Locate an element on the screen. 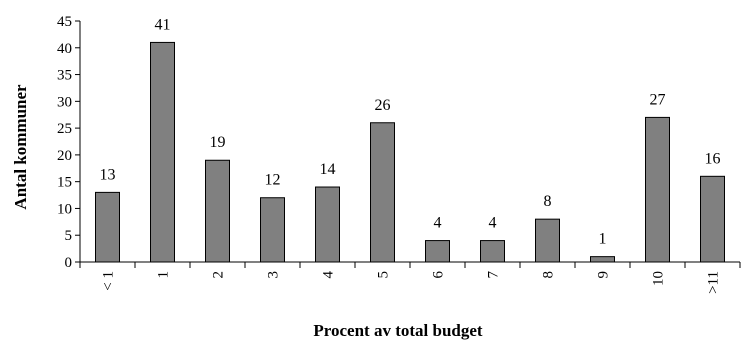 This screenshot has width=749, height=347. y-tick-label: 0 is located at coordinates (69, 263).